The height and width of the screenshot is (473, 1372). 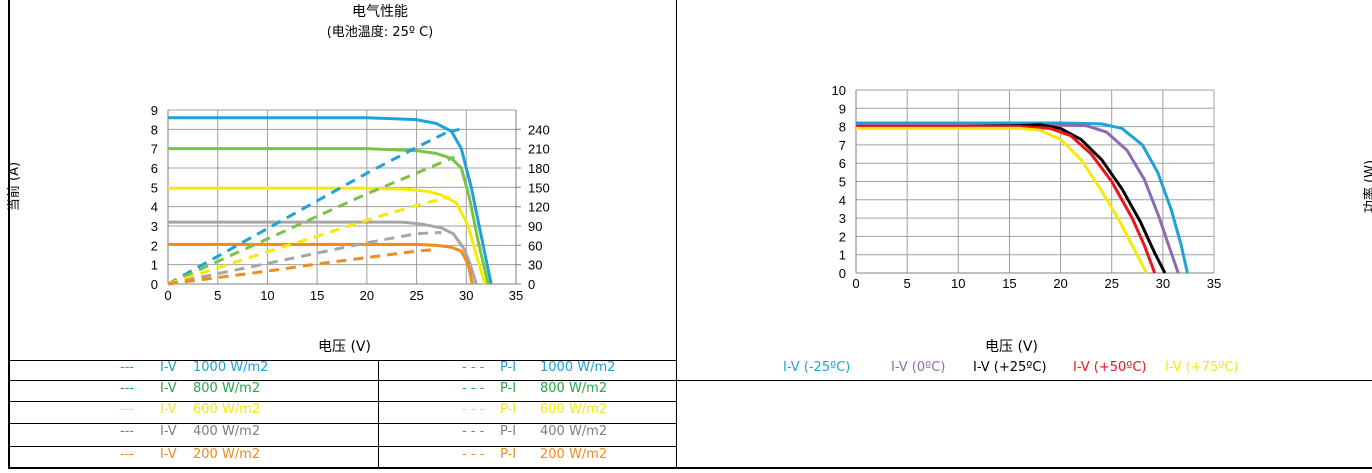 What do you see at coordinates (918, 367) in the screenshot?
I see `legend-temperature-item: I-V (0ºC)` at bounding box center [918, 367].